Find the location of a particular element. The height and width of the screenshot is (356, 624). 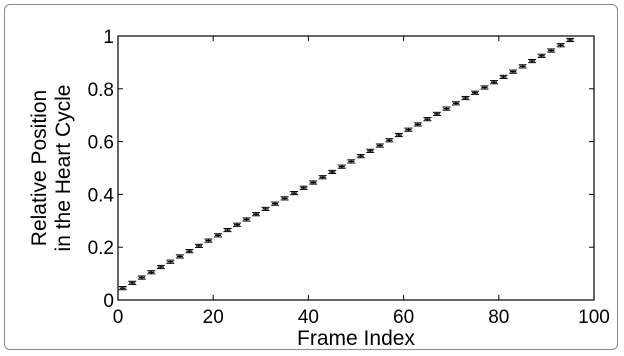

y-tick-label: 0.4 is located at coordinates (101, 195).